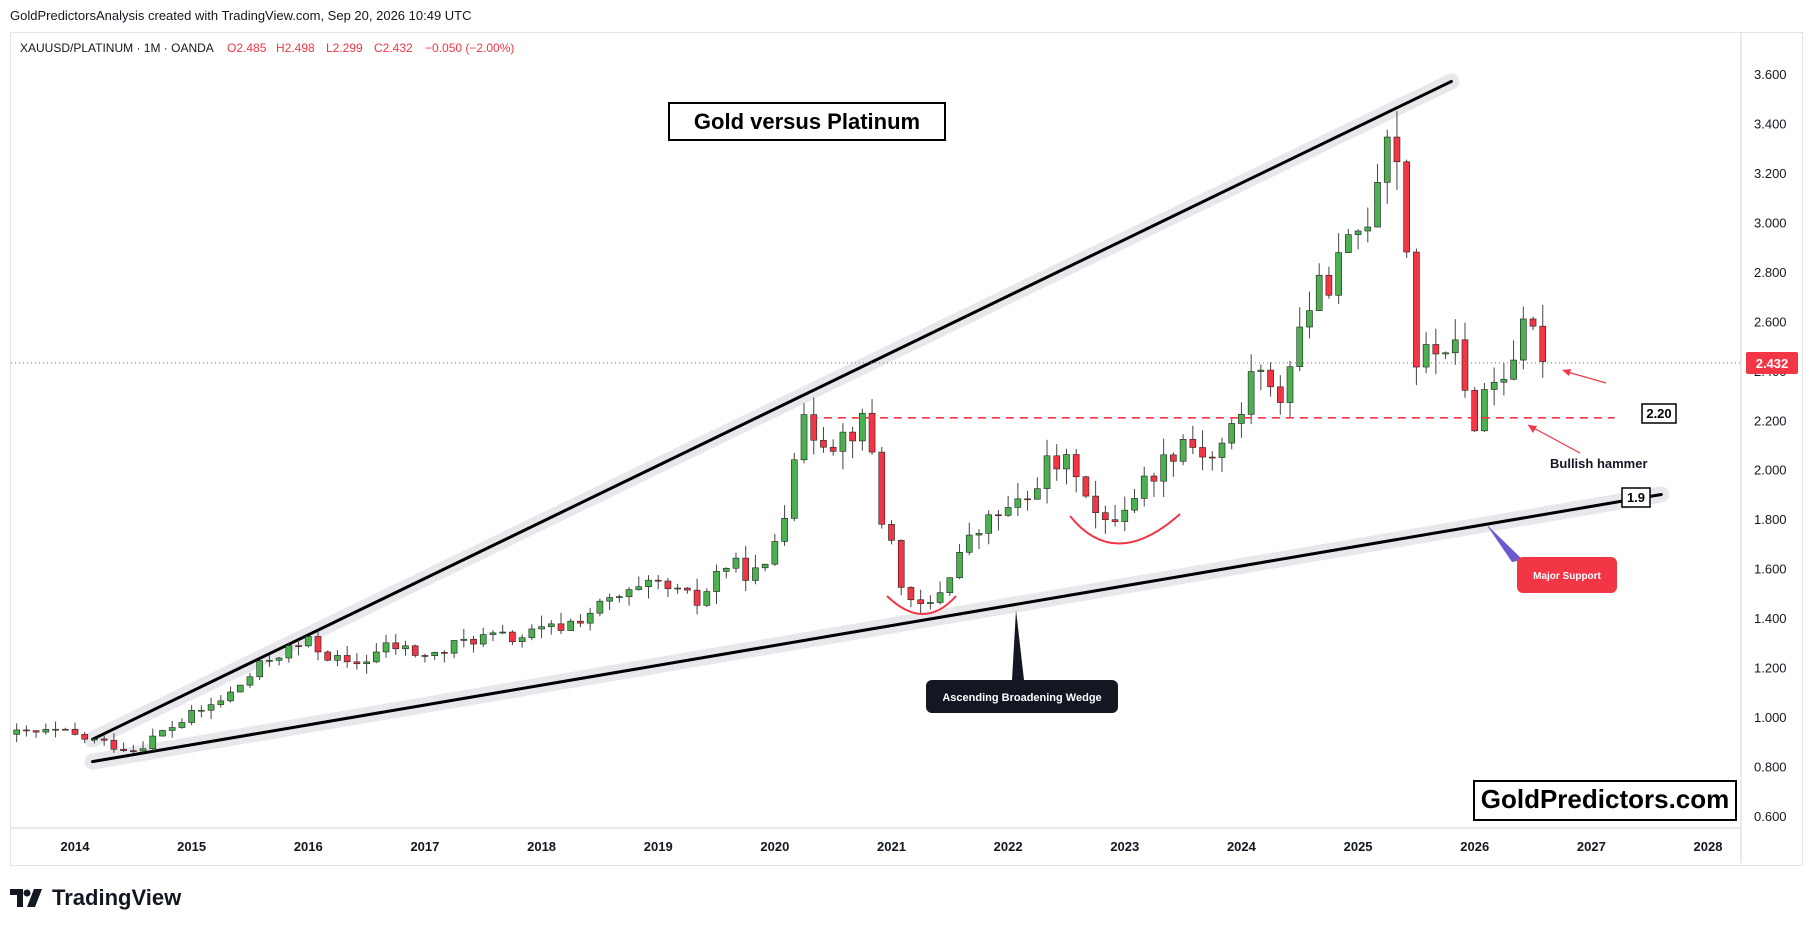  What do you see at coordinates (117, 48) in the screenshot?
I see `legend-symbol: XAUUSD/PLATINUM · 1M · OANDA` at bounding box center [117, 48].